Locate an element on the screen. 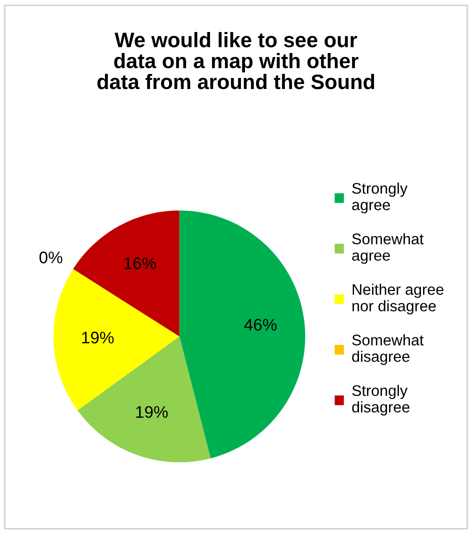 Image resolution: width=472 pixels, height=534 pixels. data-label: 16% is located at coordinates (140, 263).